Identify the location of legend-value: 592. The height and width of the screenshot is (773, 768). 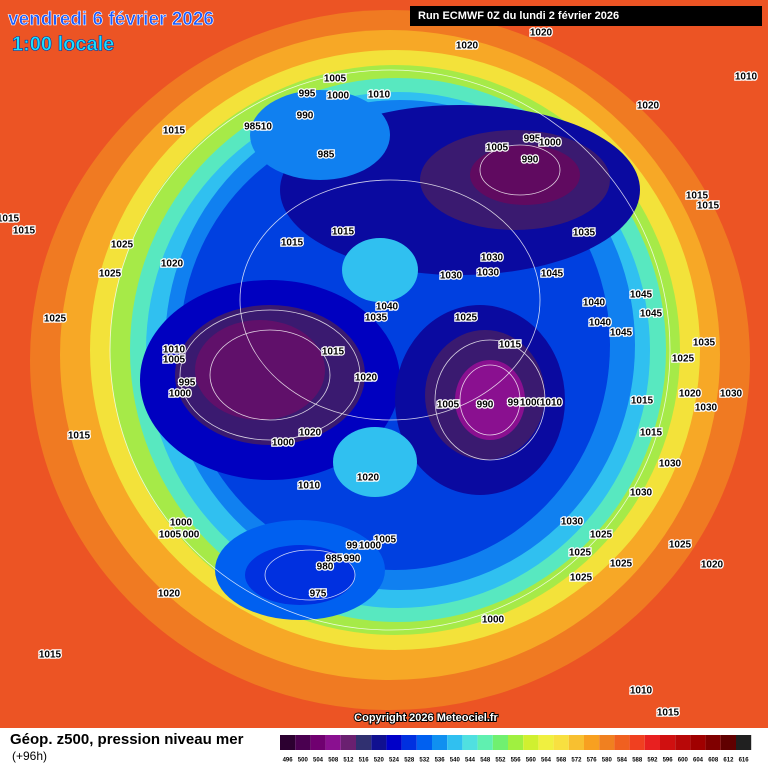
(652, 761).